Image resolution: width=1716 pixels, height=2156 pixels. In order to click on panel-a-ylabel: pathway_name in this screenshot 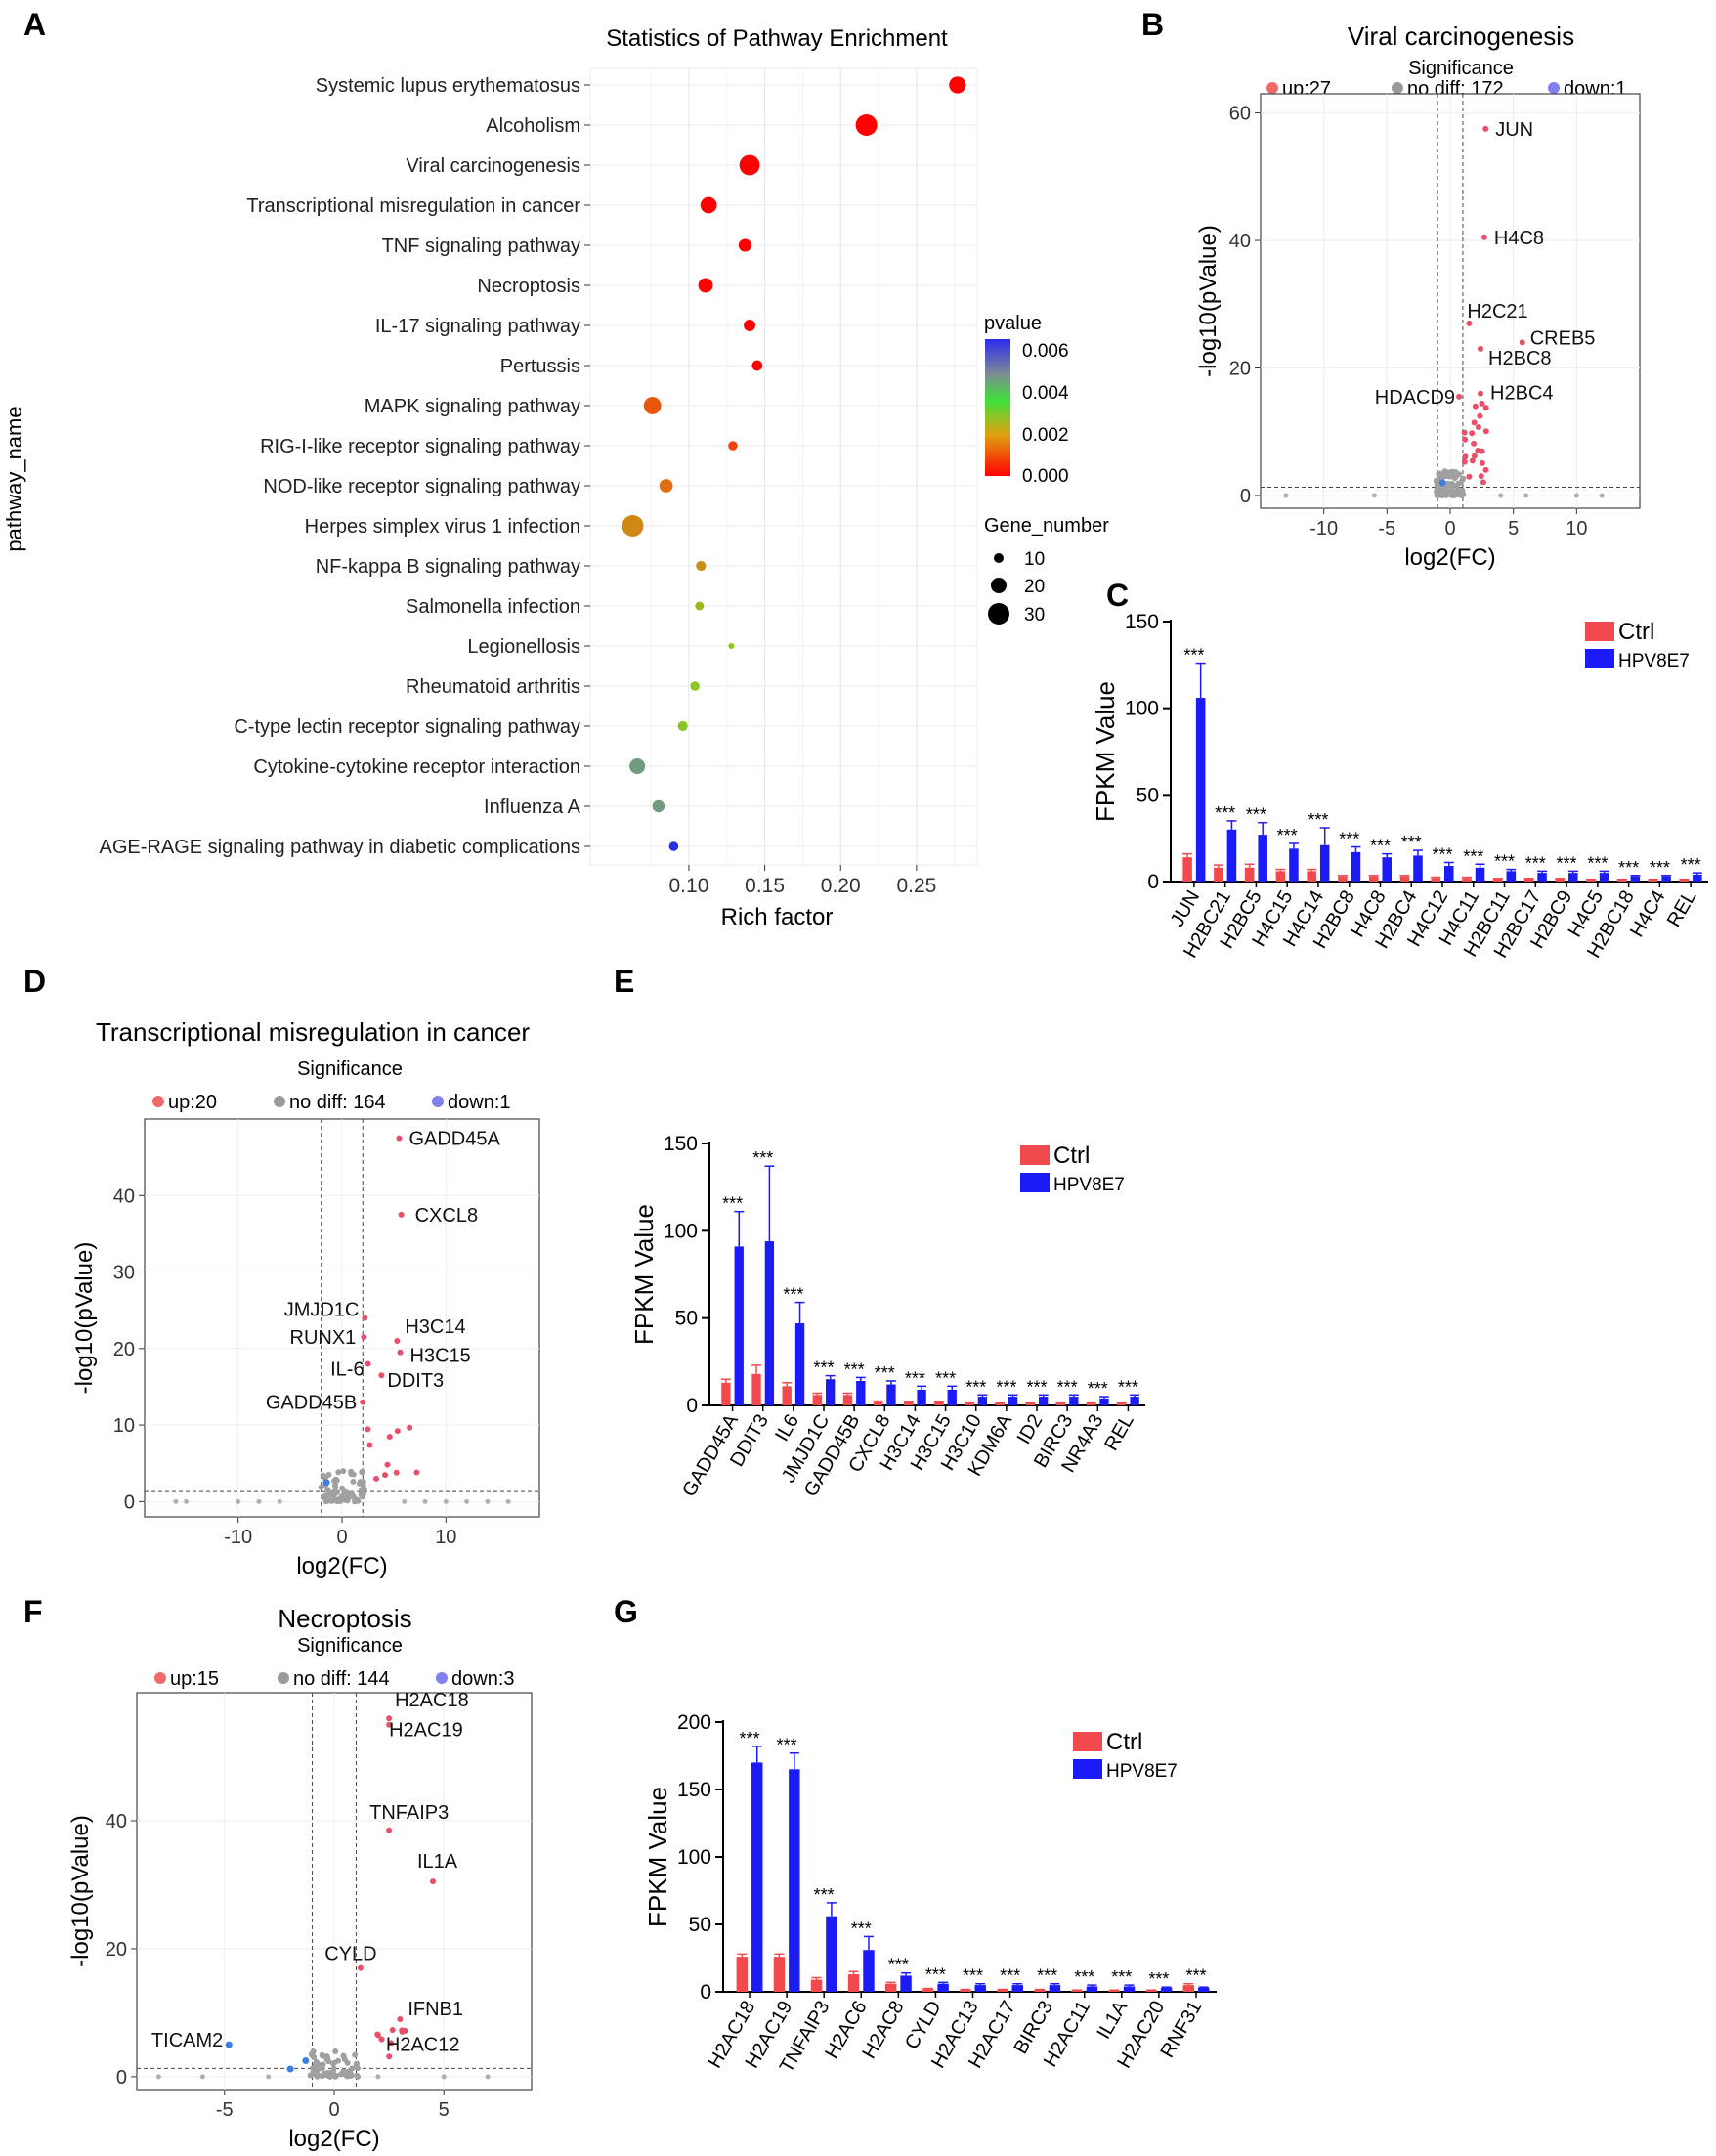, I will do `click(14, 479)`.